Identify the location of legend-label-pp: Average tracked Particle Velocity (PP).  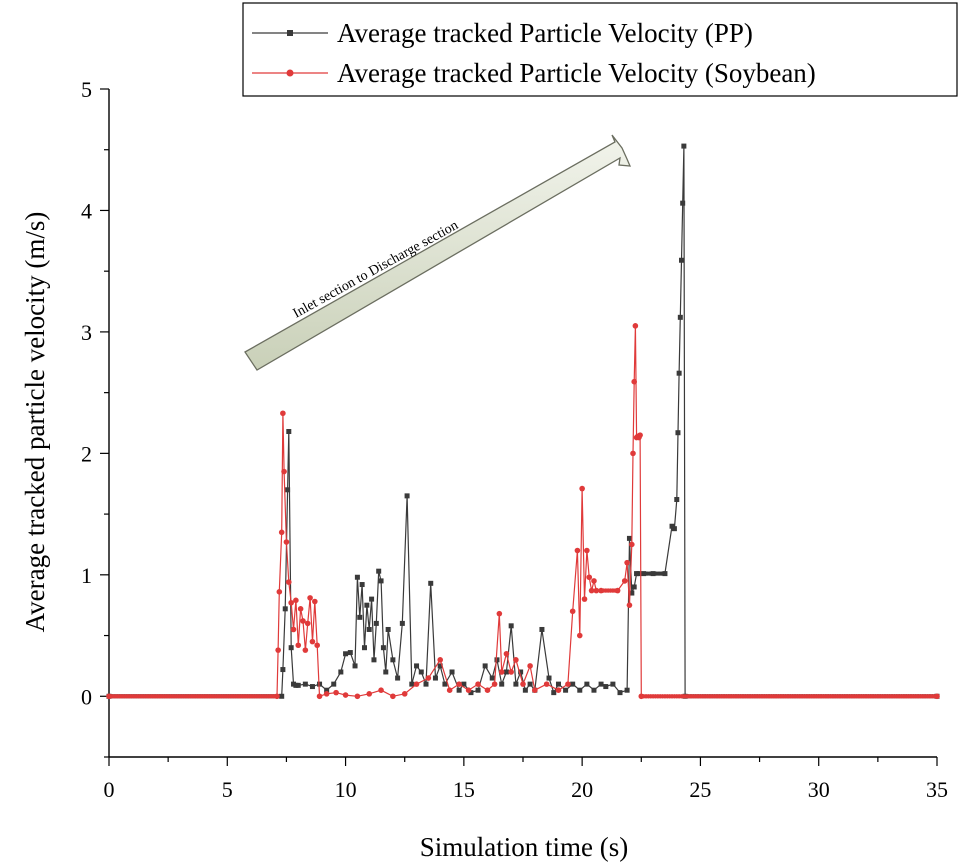
(545, 33).